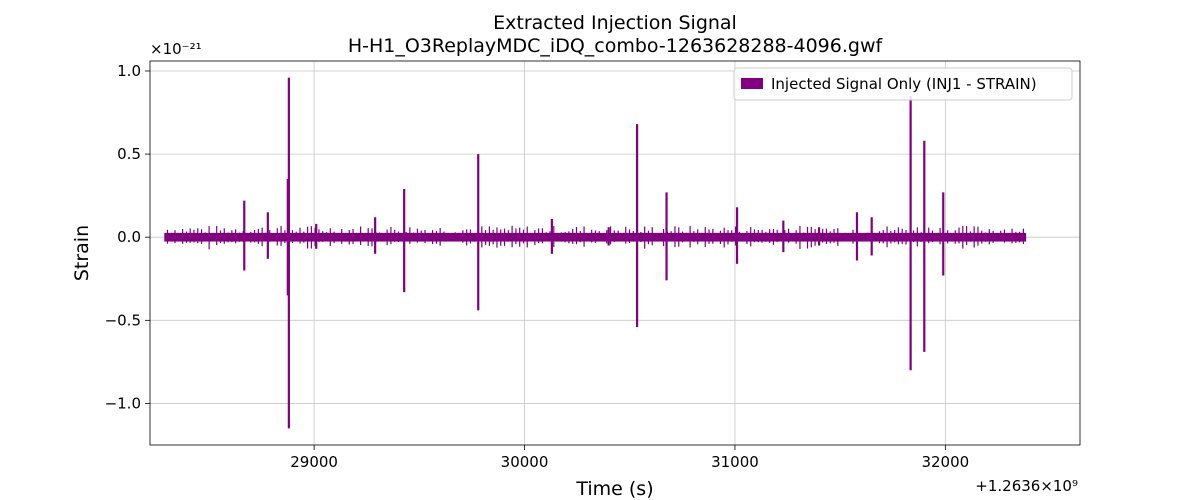 The width and height of the screenshot is (1200, 500). Describe the element at coordinates (82, 253) in the screenshot. I see `y-axis-label: Strain` at that location.